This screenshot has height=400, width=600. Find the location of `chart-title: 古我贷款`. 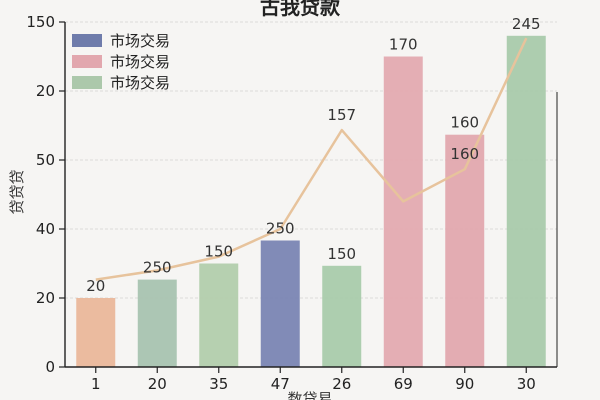

chart-title: 古我贷款 is located at coordinates (300, 9).